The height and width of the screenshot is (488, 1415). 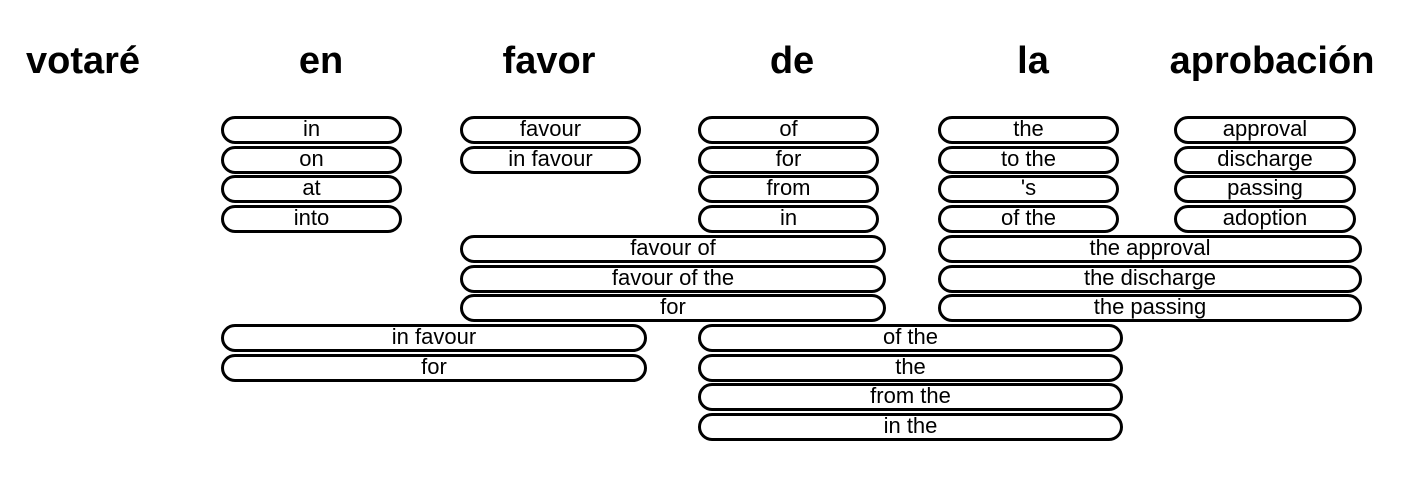 I want to click on translation-option: of, so click(x=788, y=130).